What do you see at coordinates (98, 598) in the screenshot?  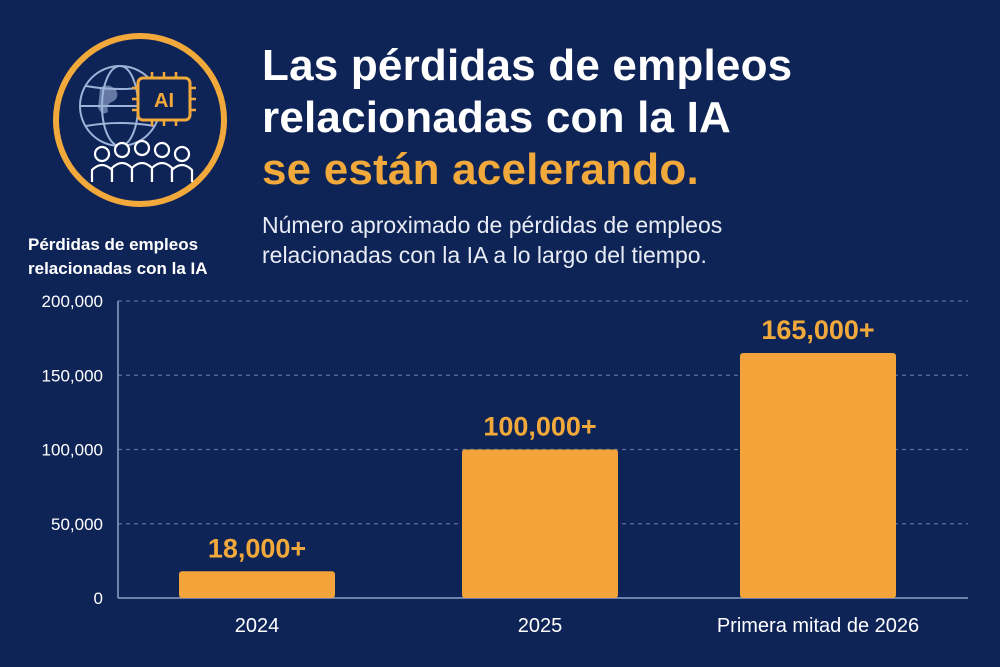 I see `y-tick-label: 0` at bounding box center [98, 598].